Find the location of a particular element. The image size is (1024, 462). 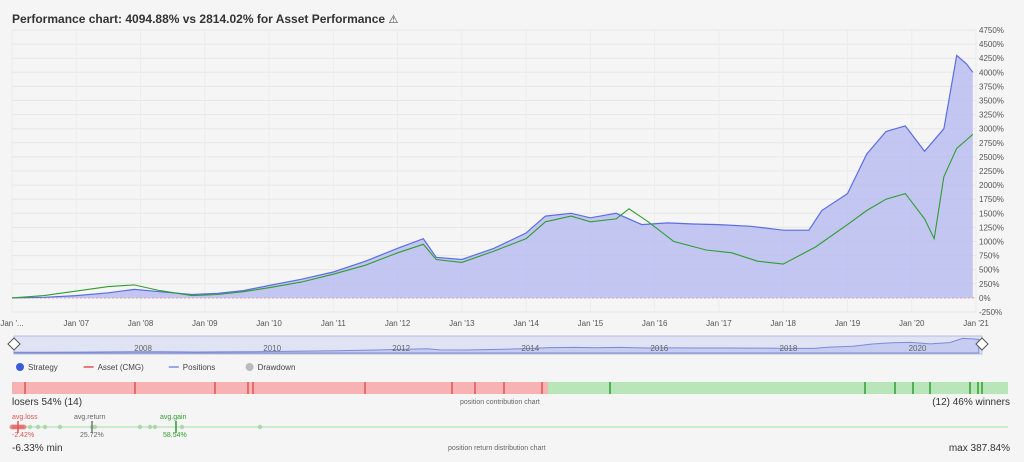

navigator-left-handle is located at coordinates (14, 344).